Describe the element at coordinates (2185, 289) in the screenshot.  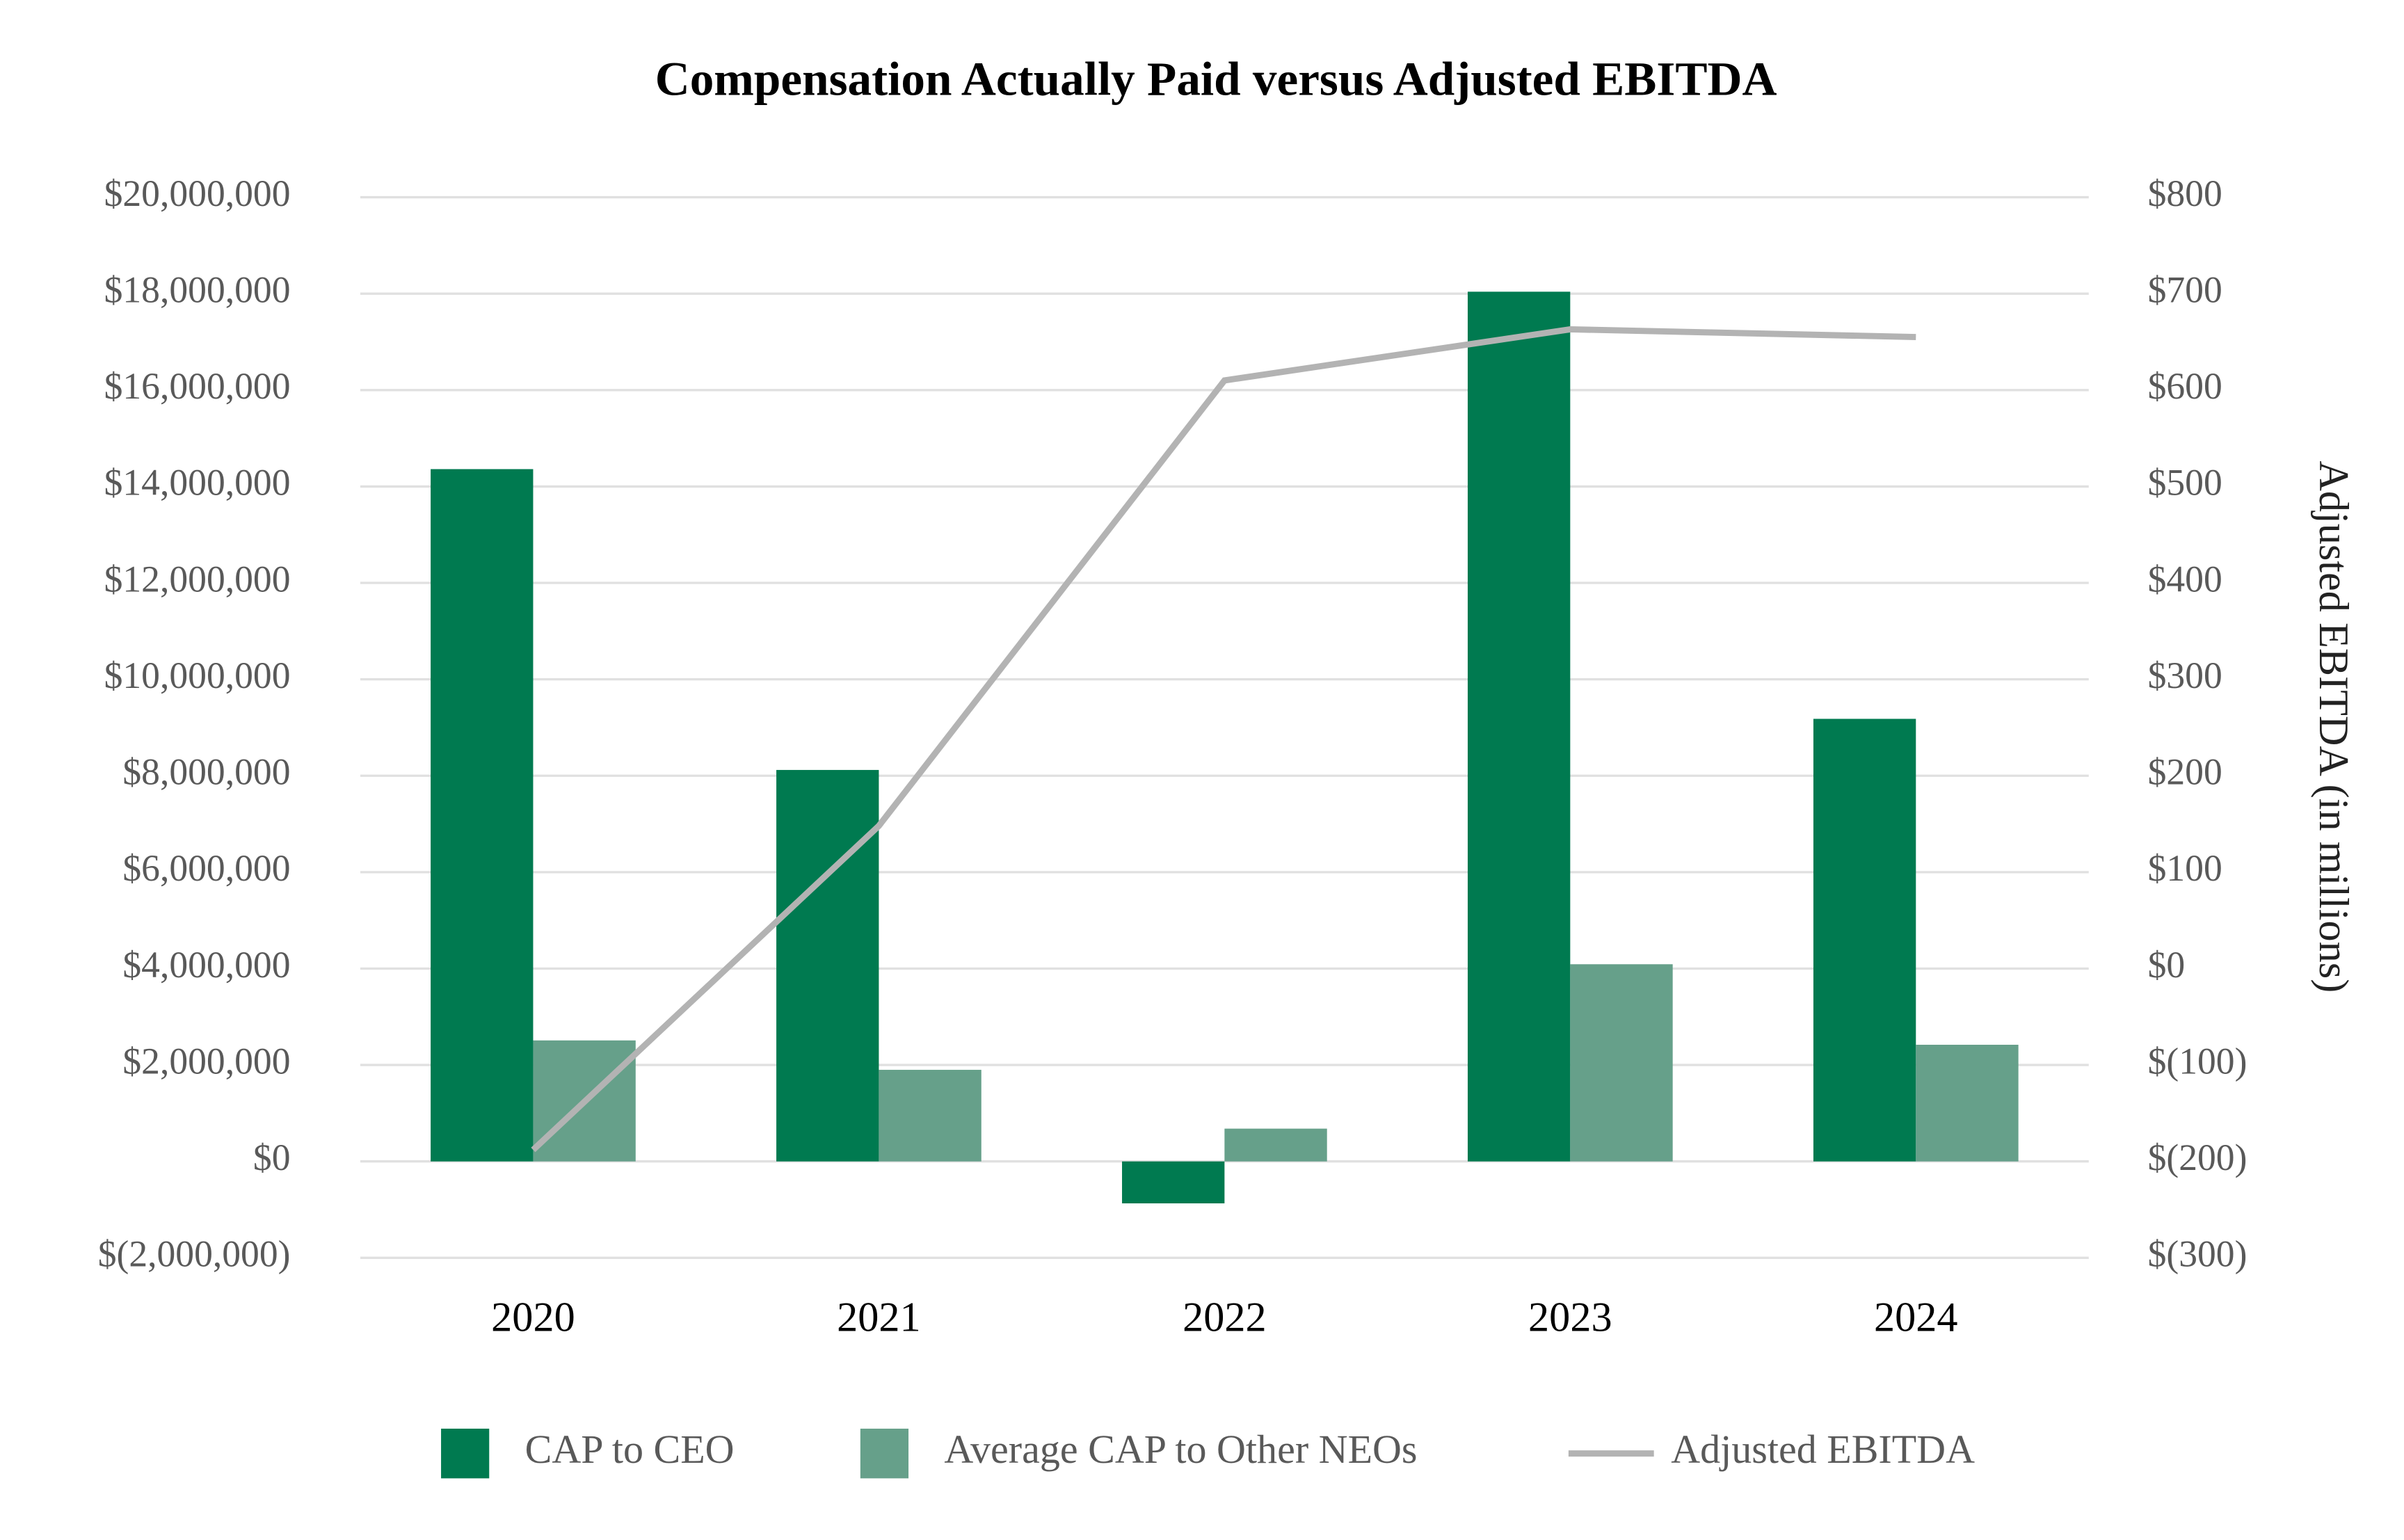
I see `y2-tick-label: $700` at that location.